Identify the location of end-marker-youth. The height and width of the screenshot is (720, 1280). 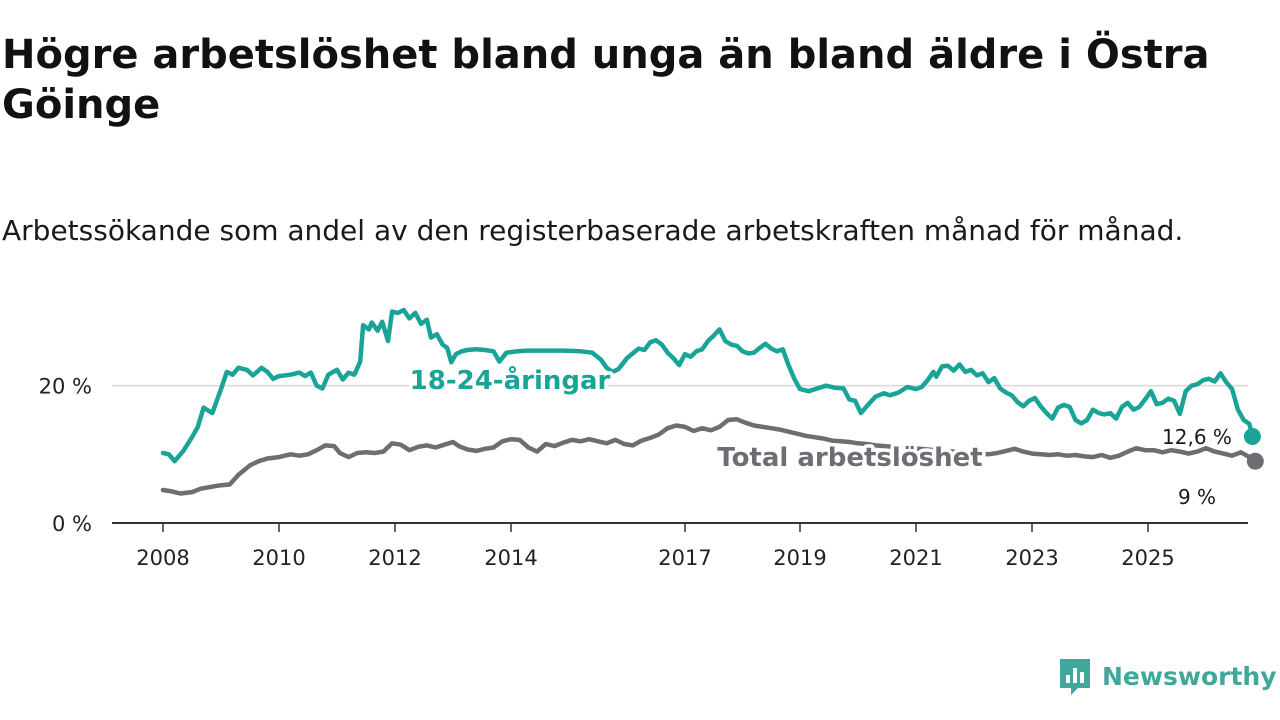
(1252, 436).